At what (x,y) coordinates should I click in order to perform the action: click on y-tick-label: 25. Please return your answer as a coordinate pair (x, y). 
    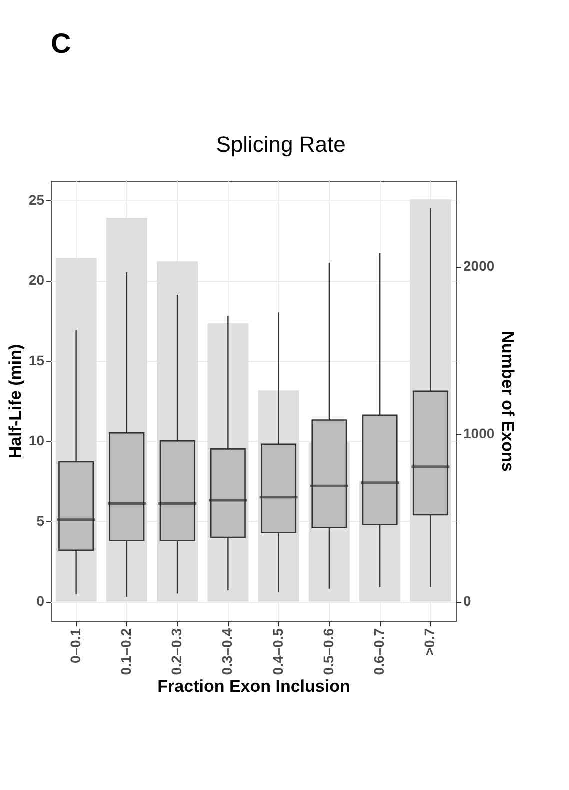
    Looking at the image, I should click on (36, 200).